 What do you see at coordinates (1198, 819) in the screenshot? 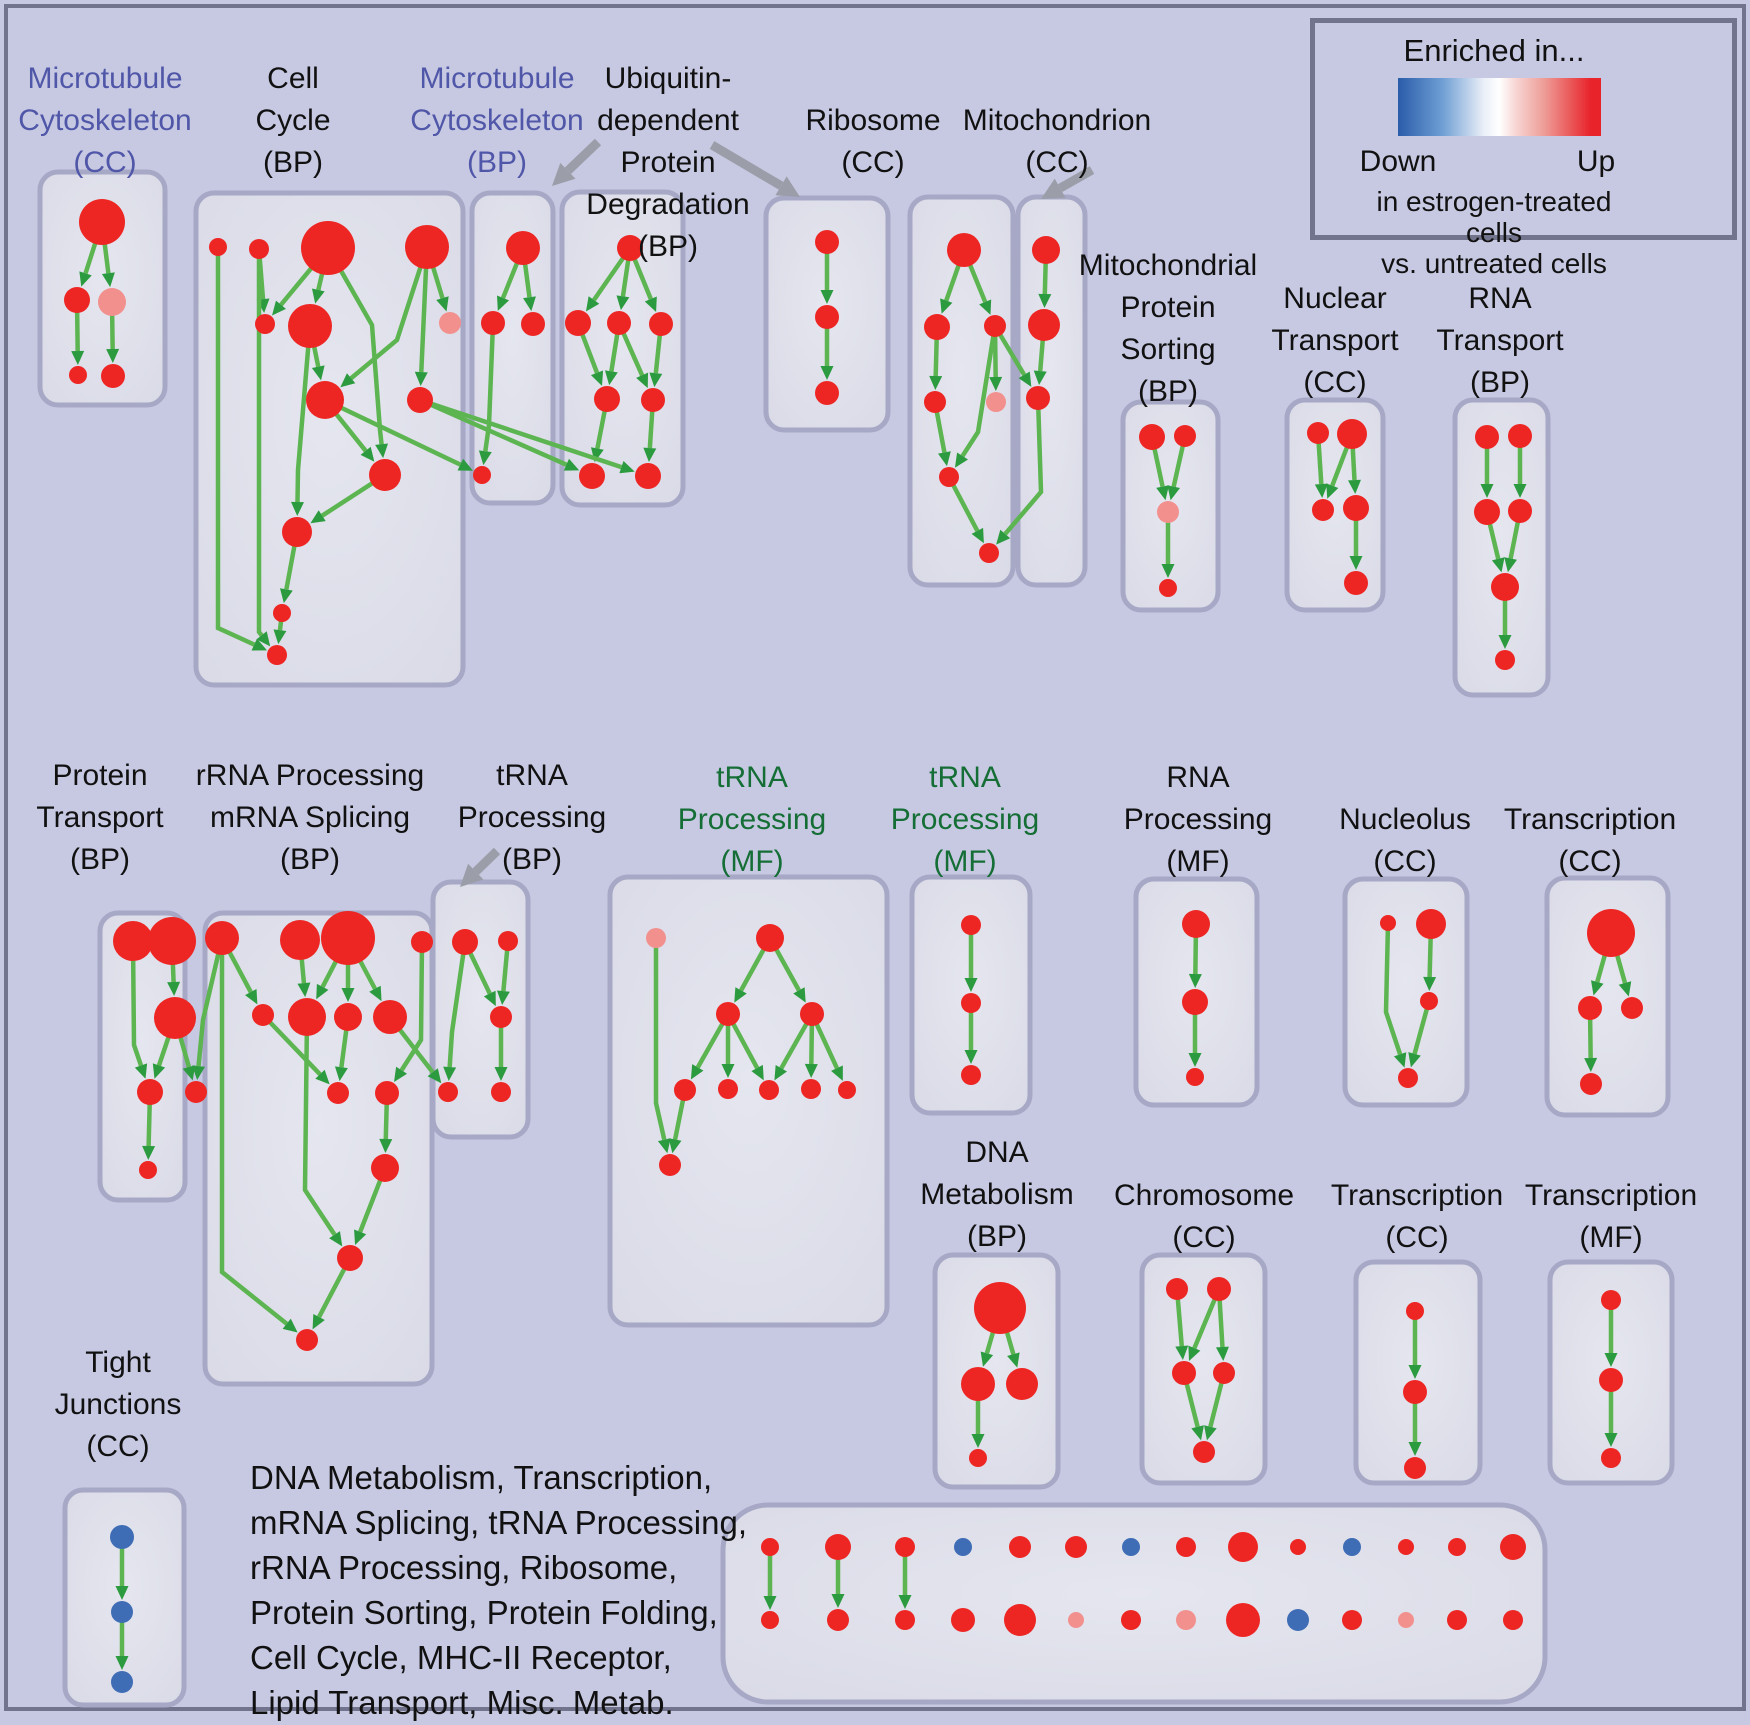
I see `cluster-label-rna-processing-mf: RNA Processing (MF)` at bounding box center [1198, 819].